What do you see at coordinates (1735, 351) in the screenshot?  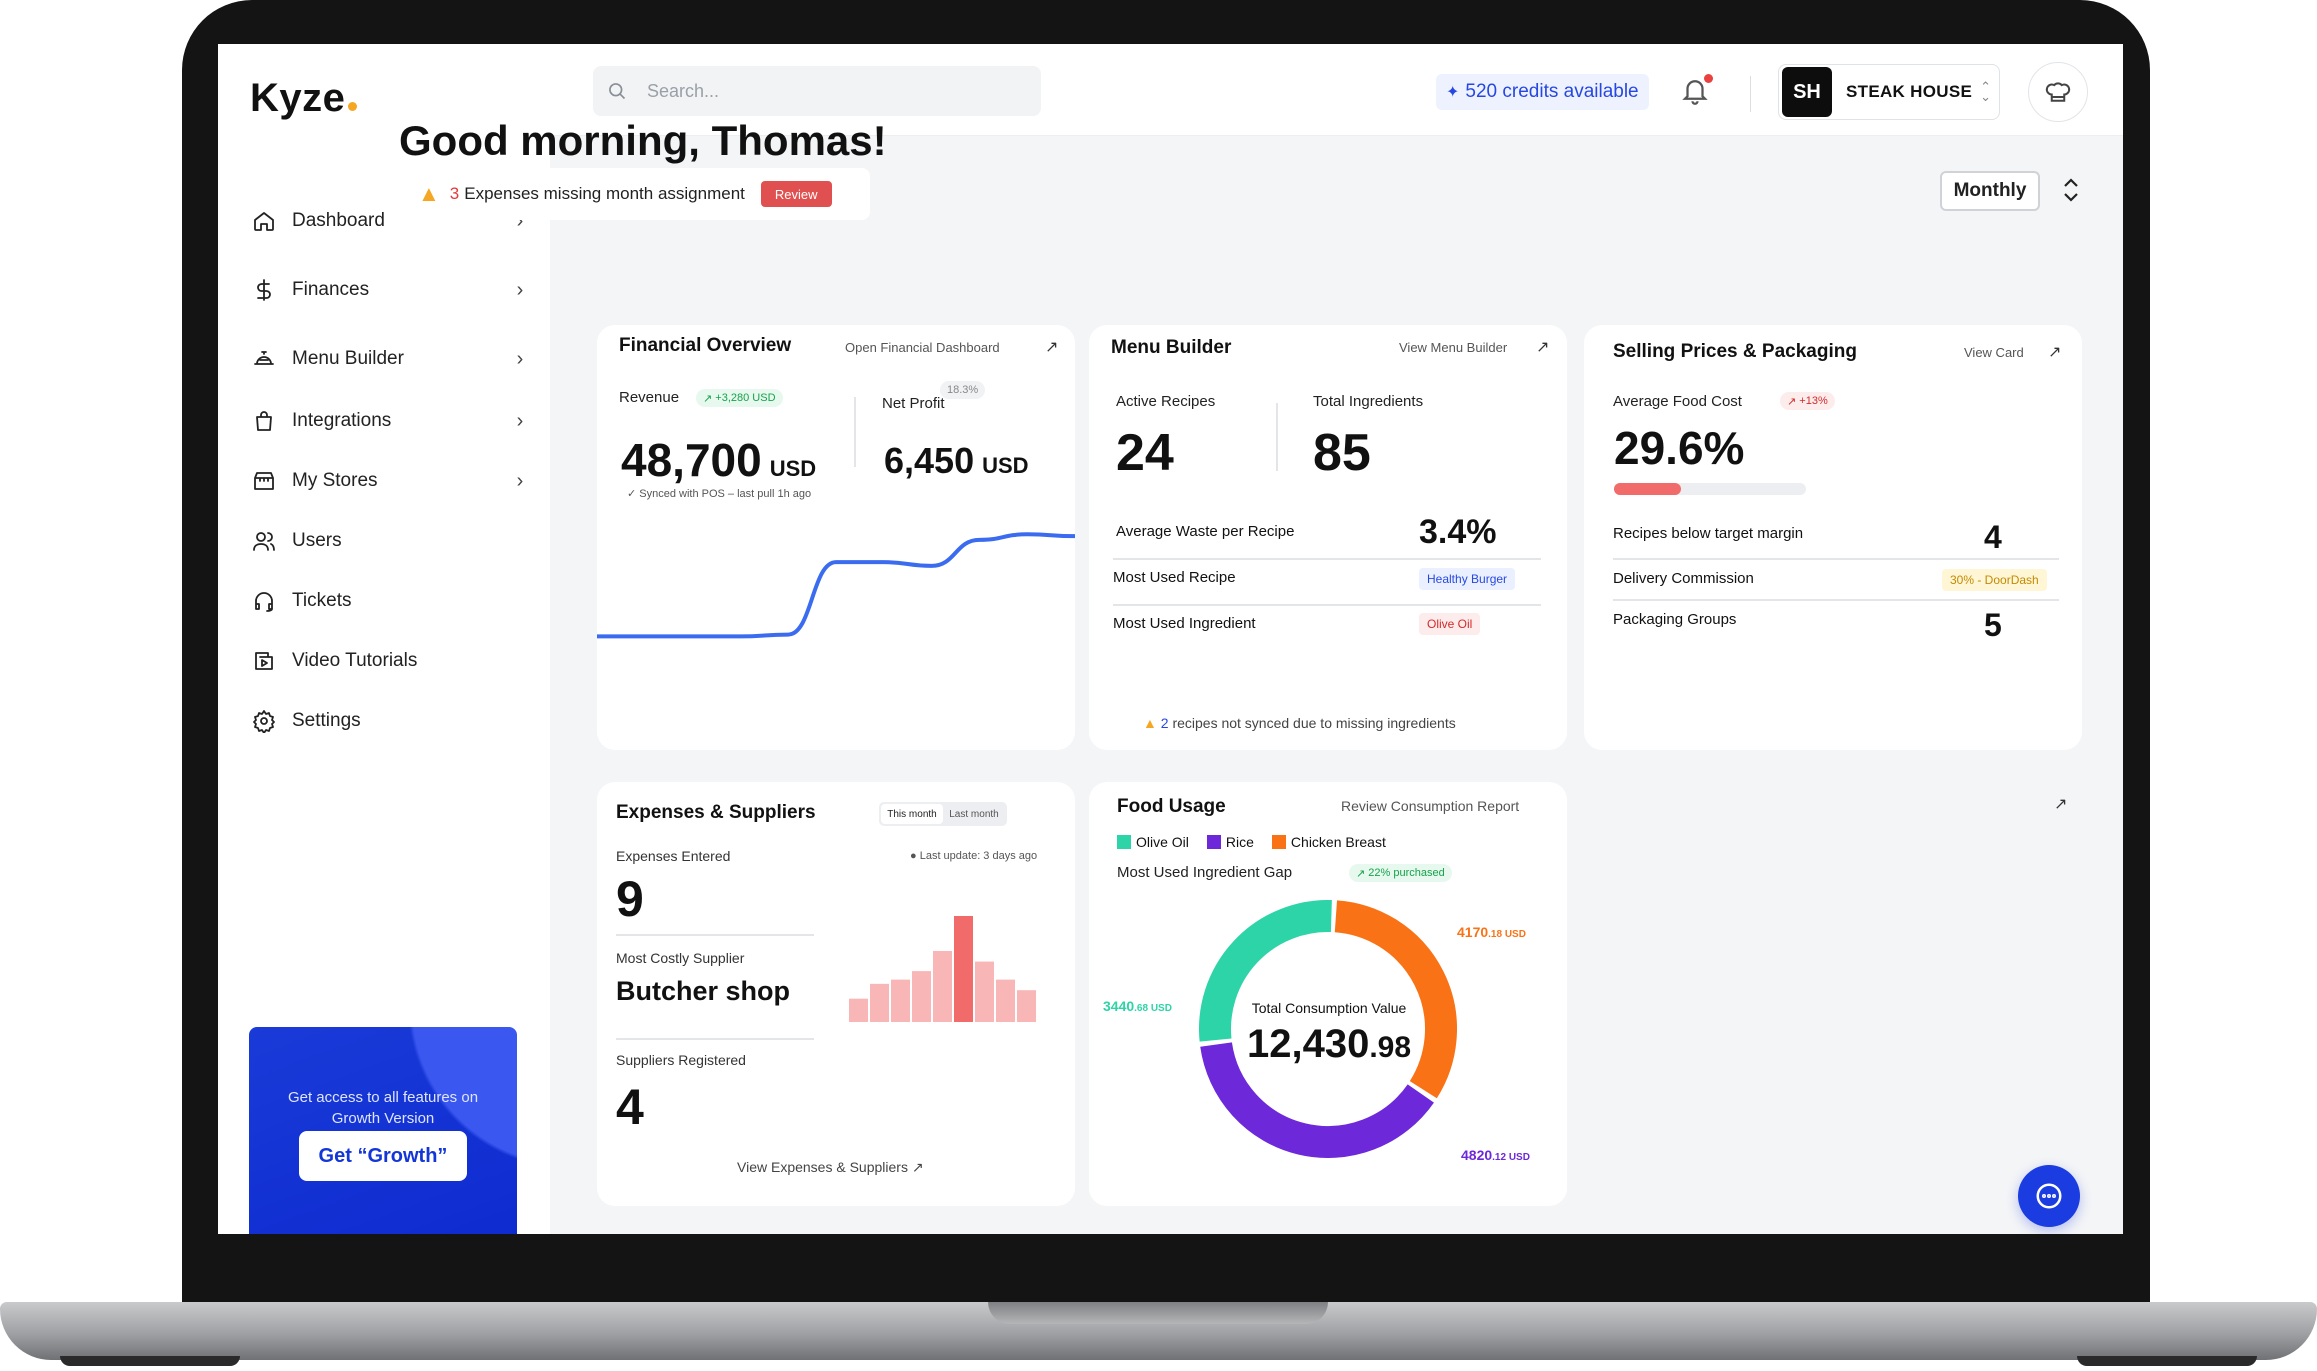 I see `card-title: Selling Prices & Packaging` at bounding box center [1735, 351].